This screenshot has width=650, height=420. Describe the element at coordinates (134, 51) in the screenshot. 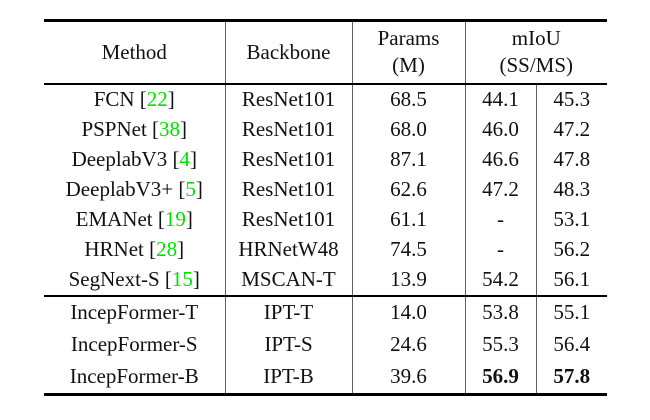

I see `header-method: Method` at that location.